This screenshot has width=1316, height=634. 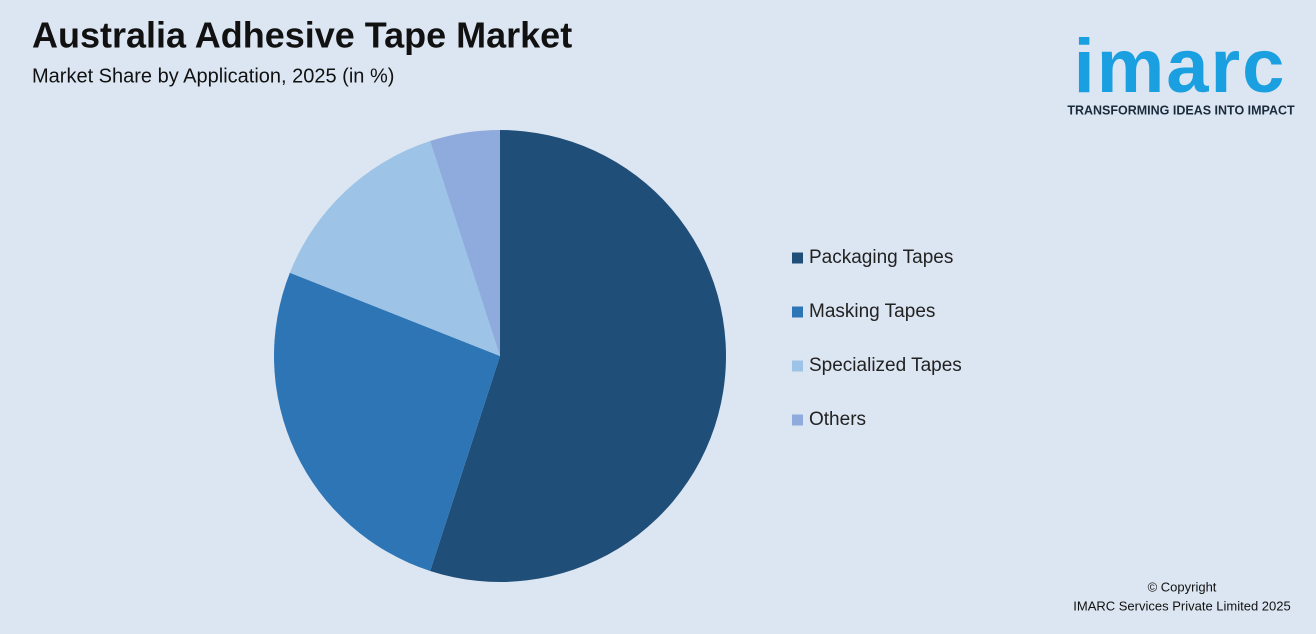 What do you see at coordinates (1181, 110) in the screenshot?
I see `logo-tagline: TRANSFORMING IDEAS INTO IMPACT` at bounding box center [1181, 110].